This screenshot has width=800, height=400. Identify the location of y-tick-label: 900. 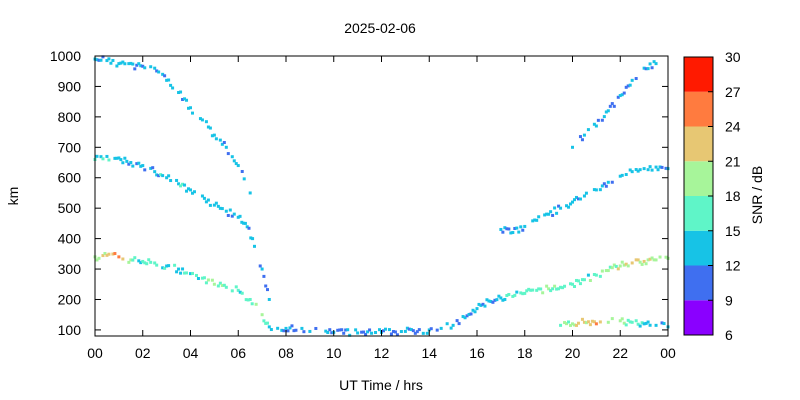
(70, 86).